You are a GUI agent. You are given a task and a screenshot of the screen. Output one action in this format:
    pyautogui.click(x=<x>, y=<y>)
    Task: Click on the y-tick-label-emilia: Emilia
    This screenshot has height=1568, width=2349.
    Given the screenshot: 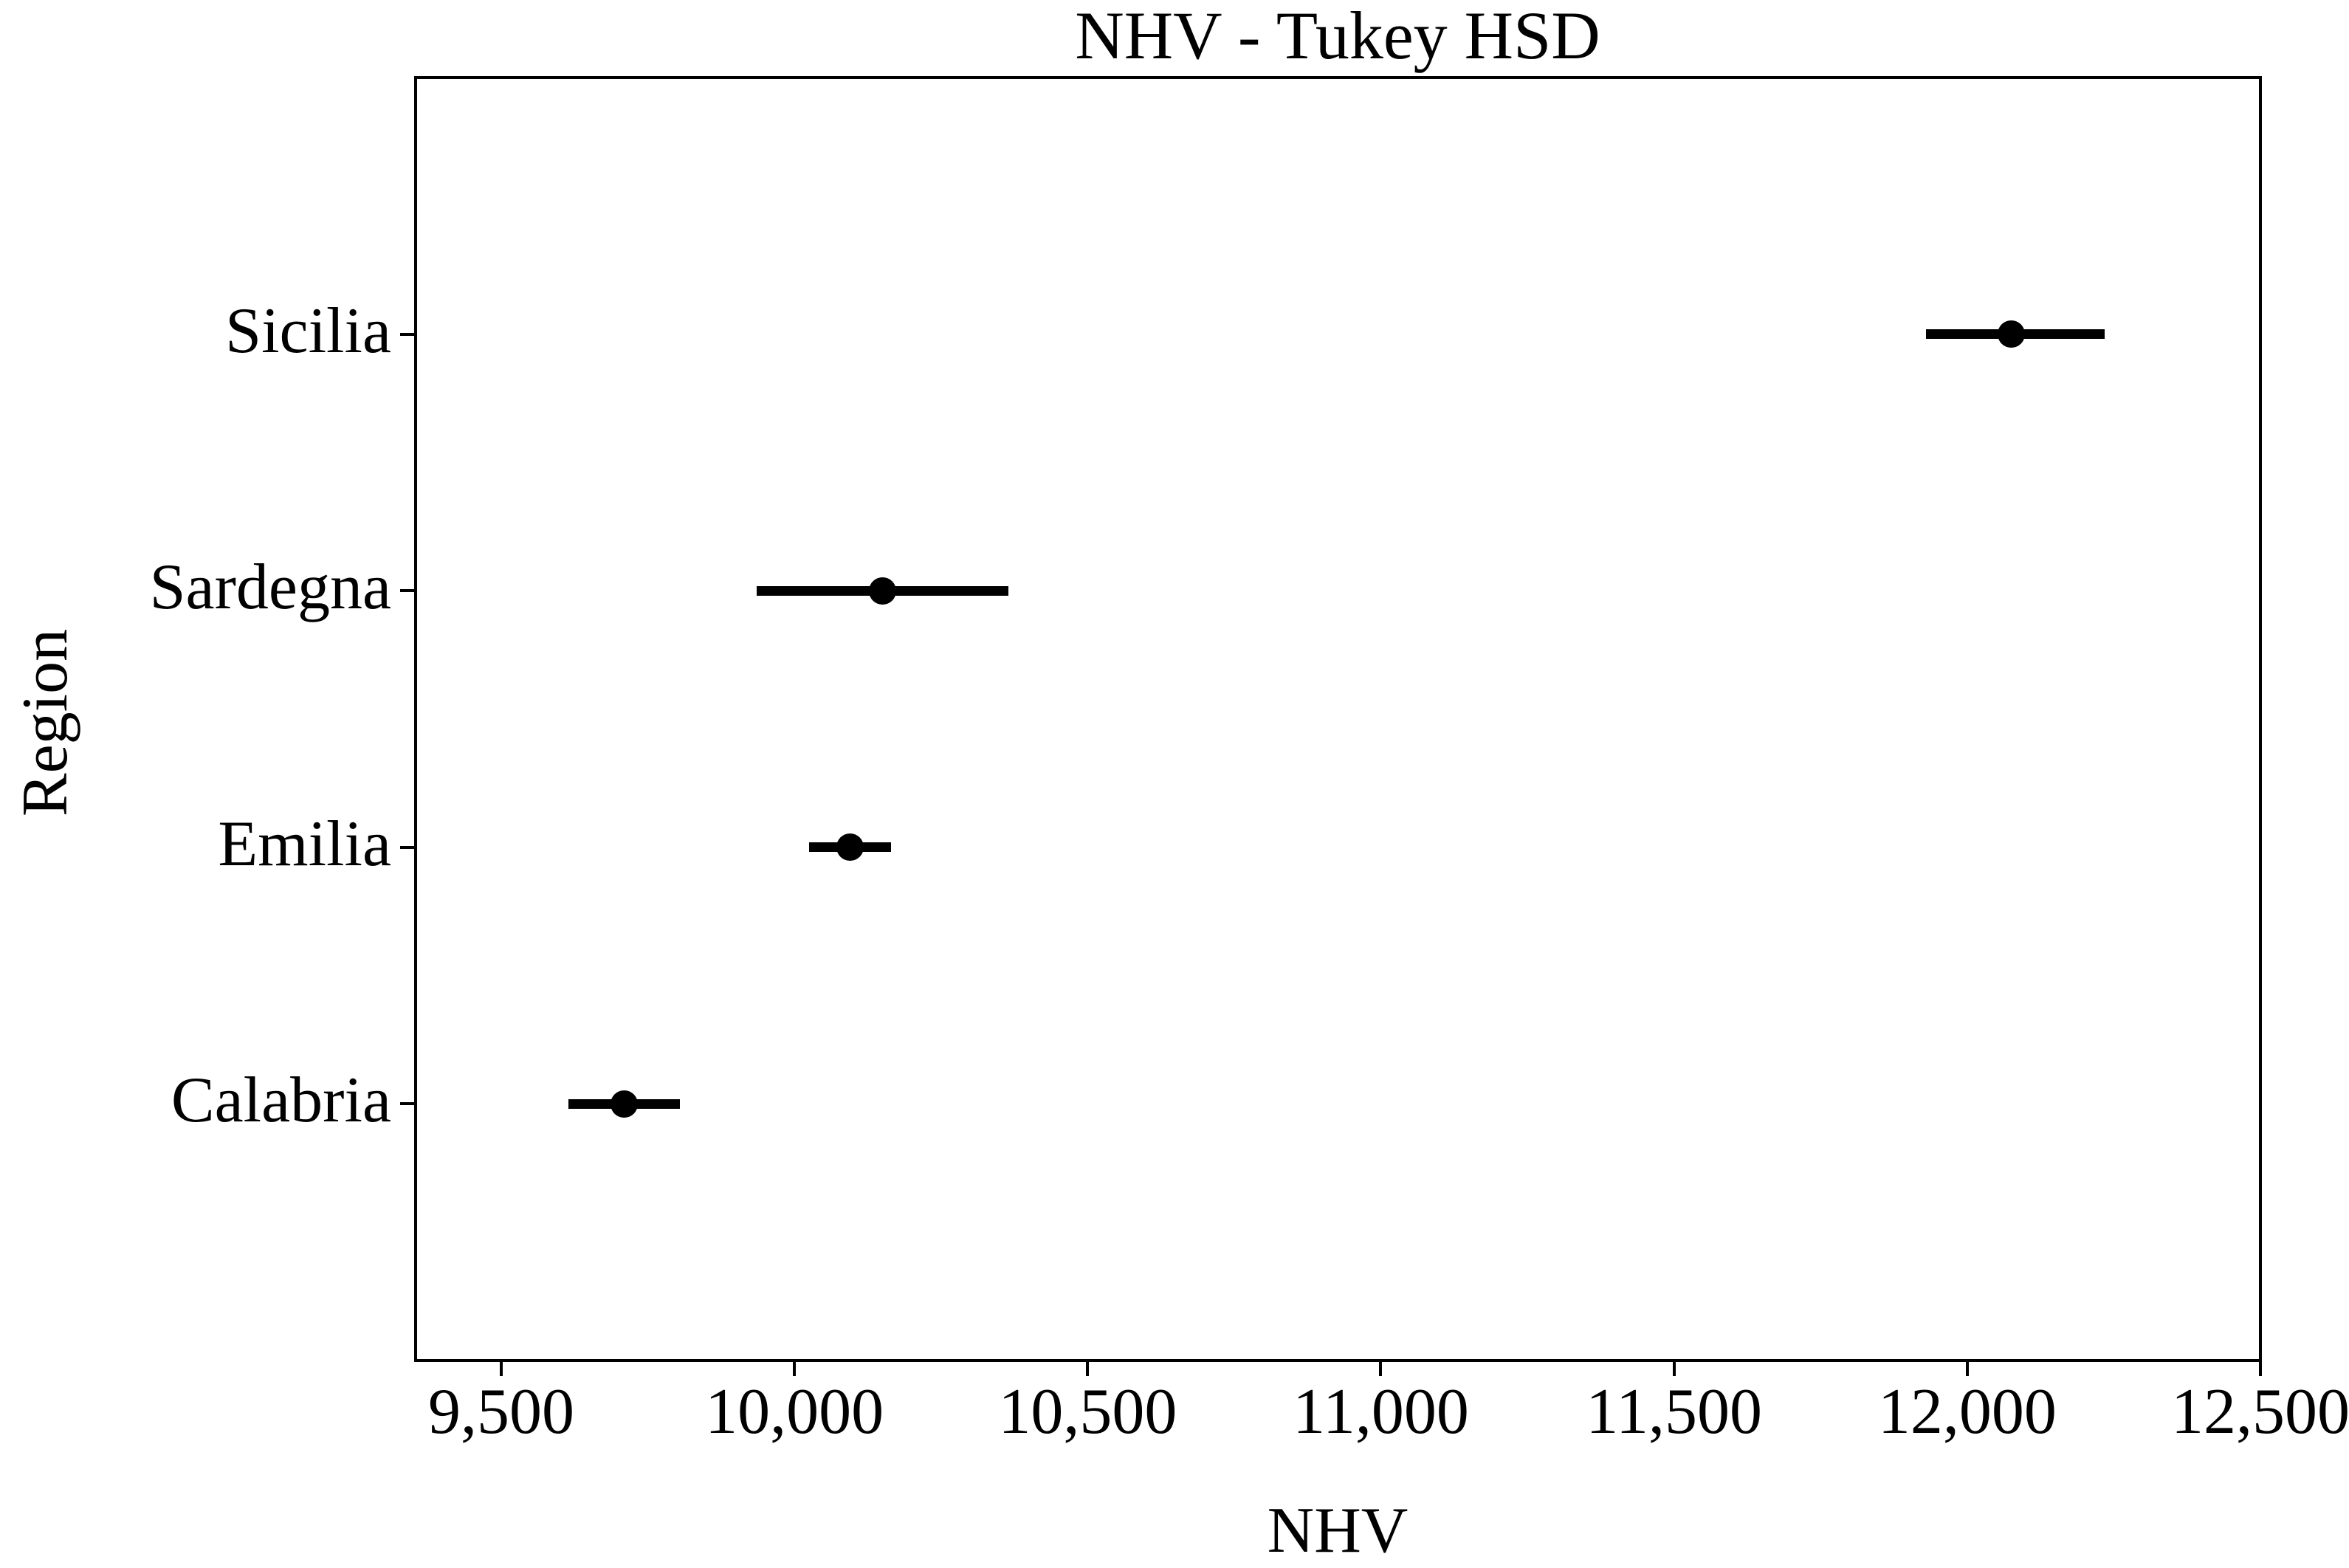 What is the action you would take?
    pyautogui.click(x=304, y=844)
    